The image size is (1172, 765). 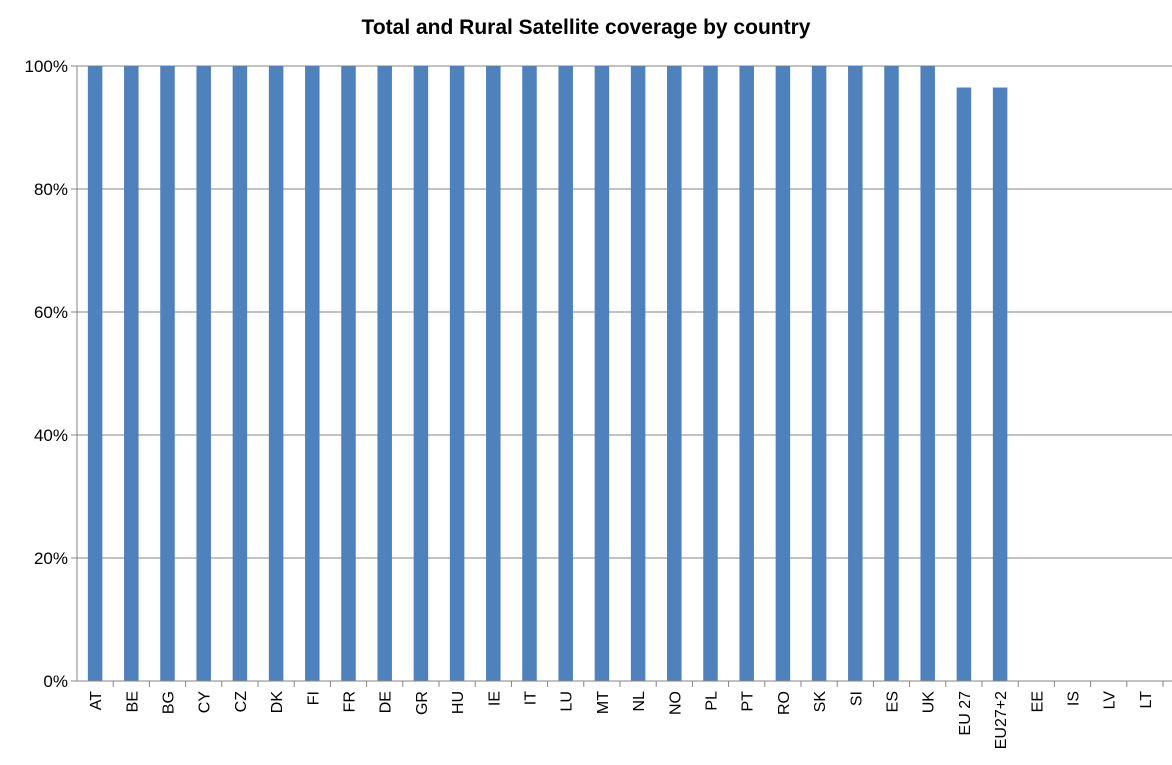 What do you see at coordinates (313, 698) in the screenshot?
I see `x-tick-label: FI` at bounding box center [313, 698].